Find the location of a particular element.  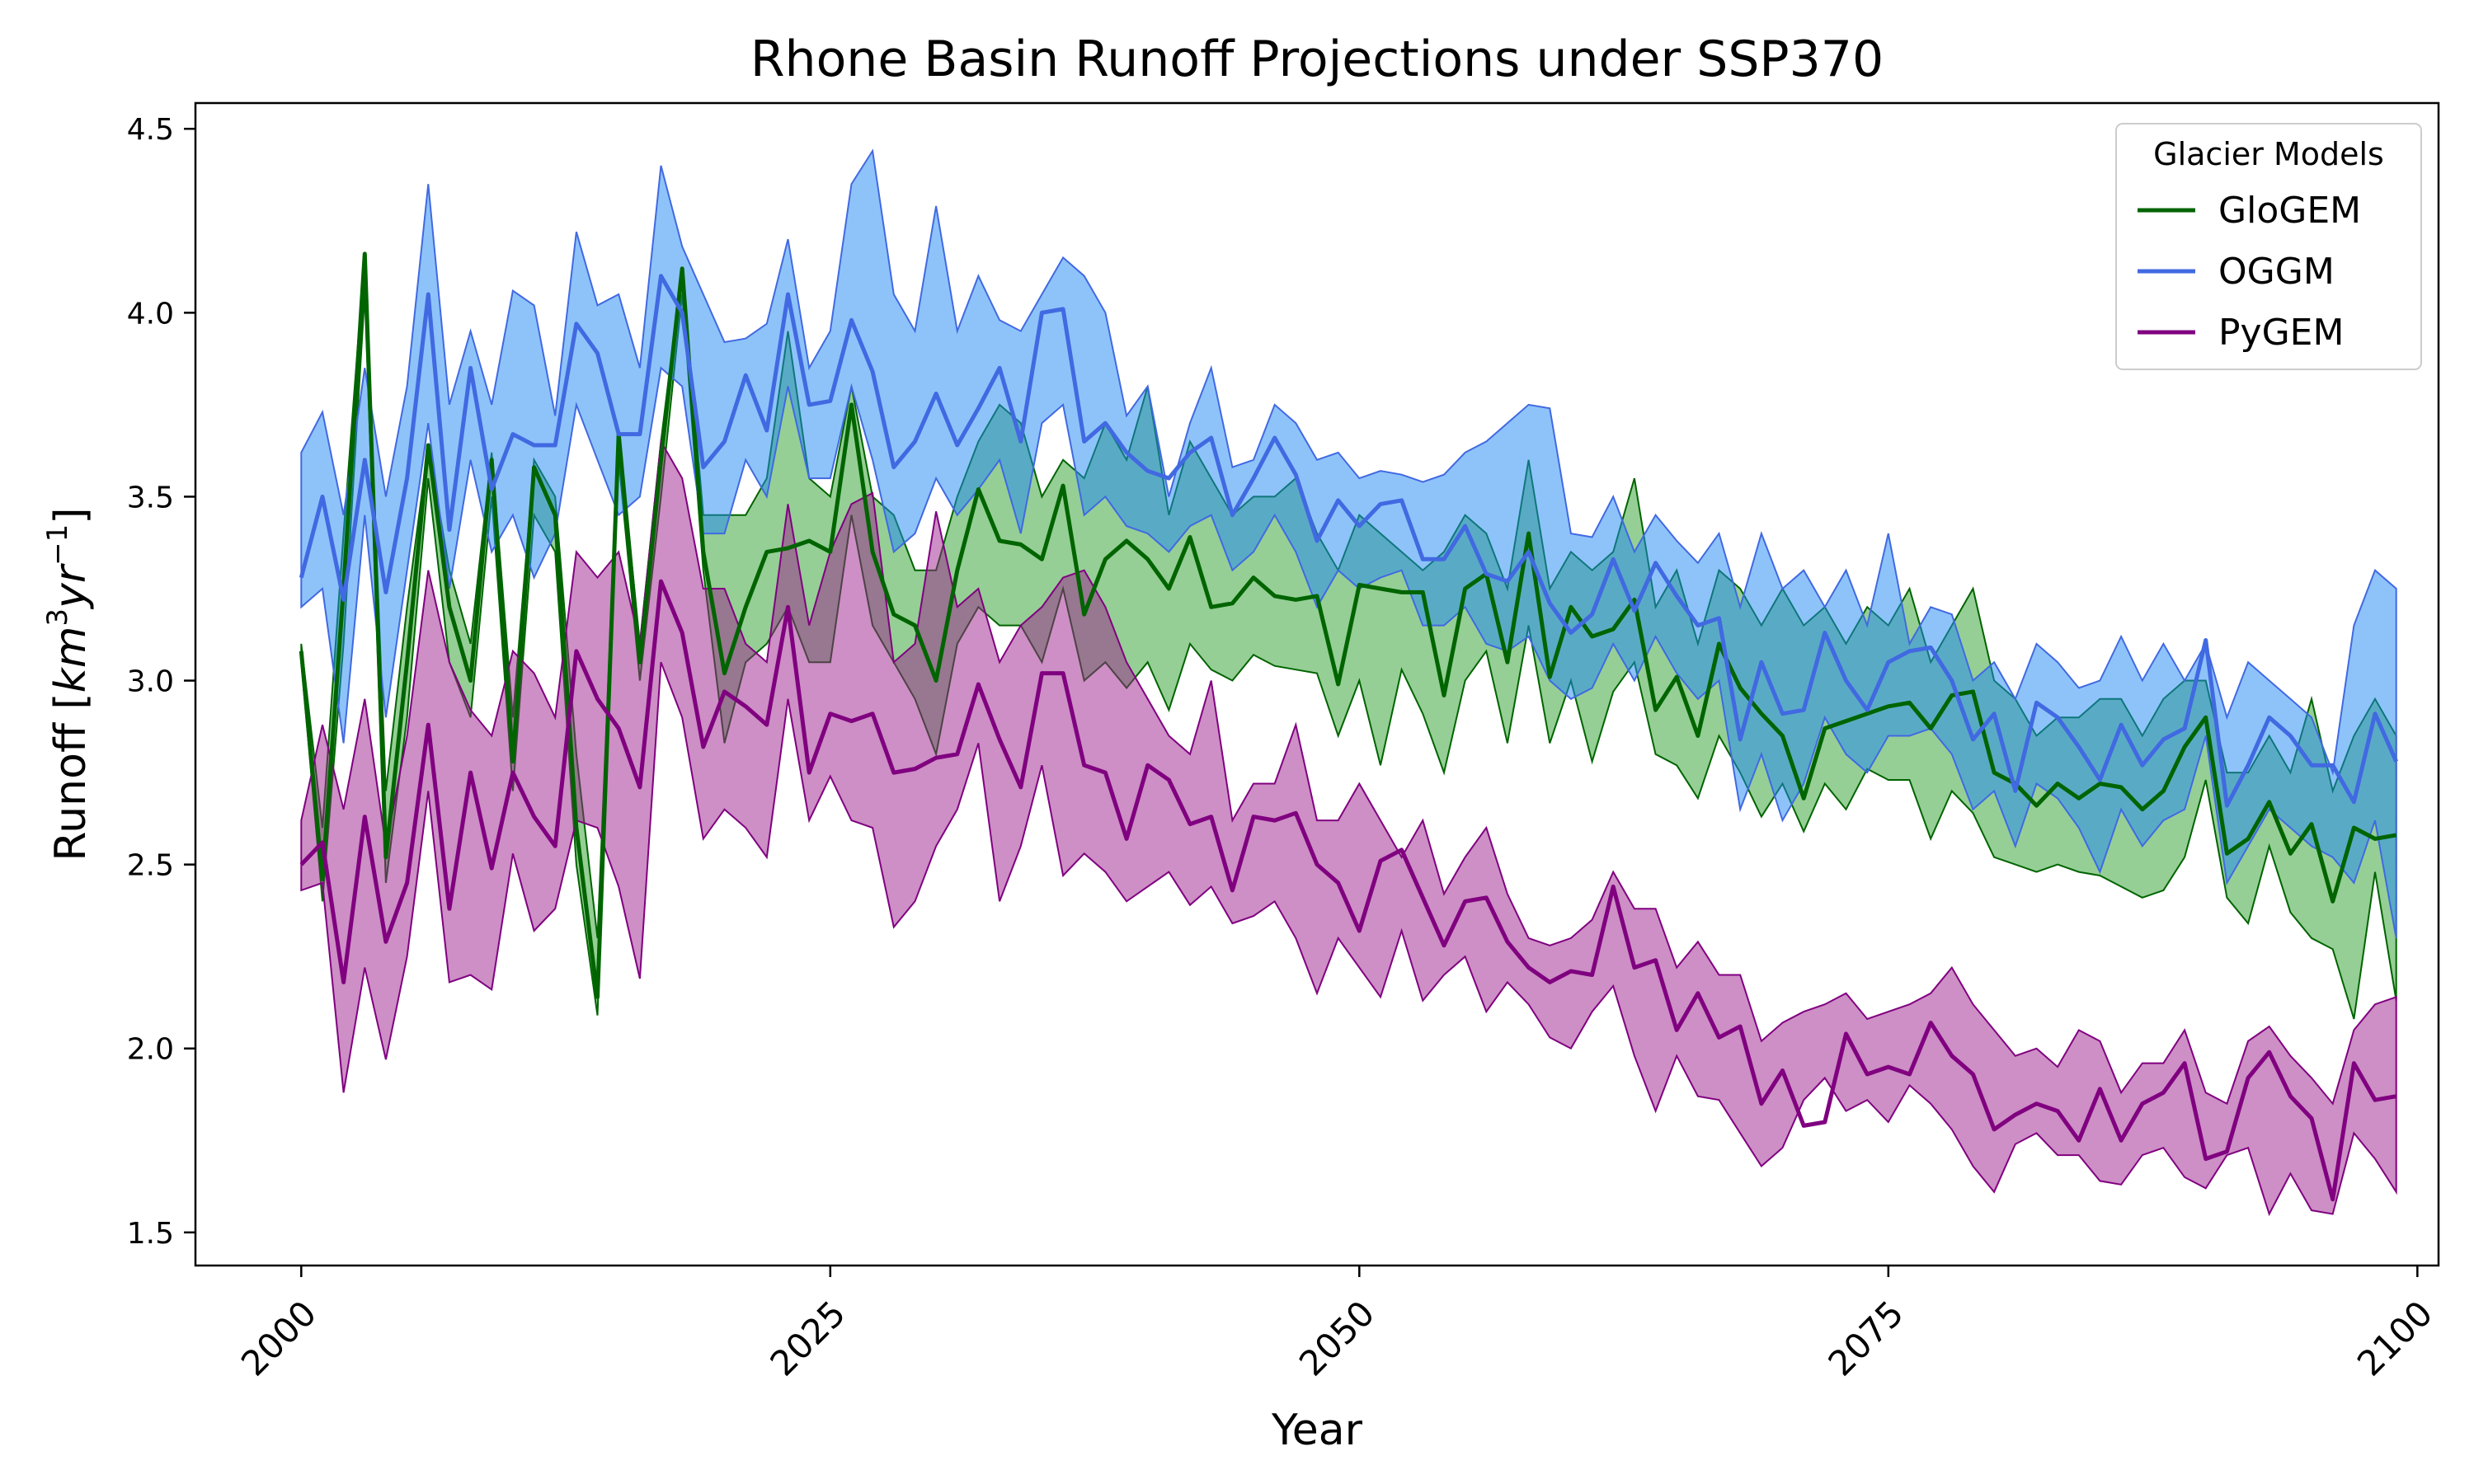

y-axis-label-close: ] is located at coordinates (71, 515).